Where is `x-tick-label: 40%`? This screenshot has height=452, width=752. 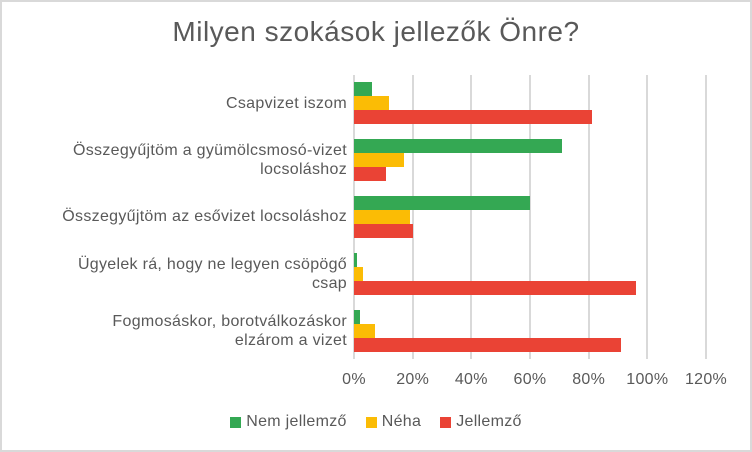
x-tick-label: 40% is located at coordinates (471, 379).